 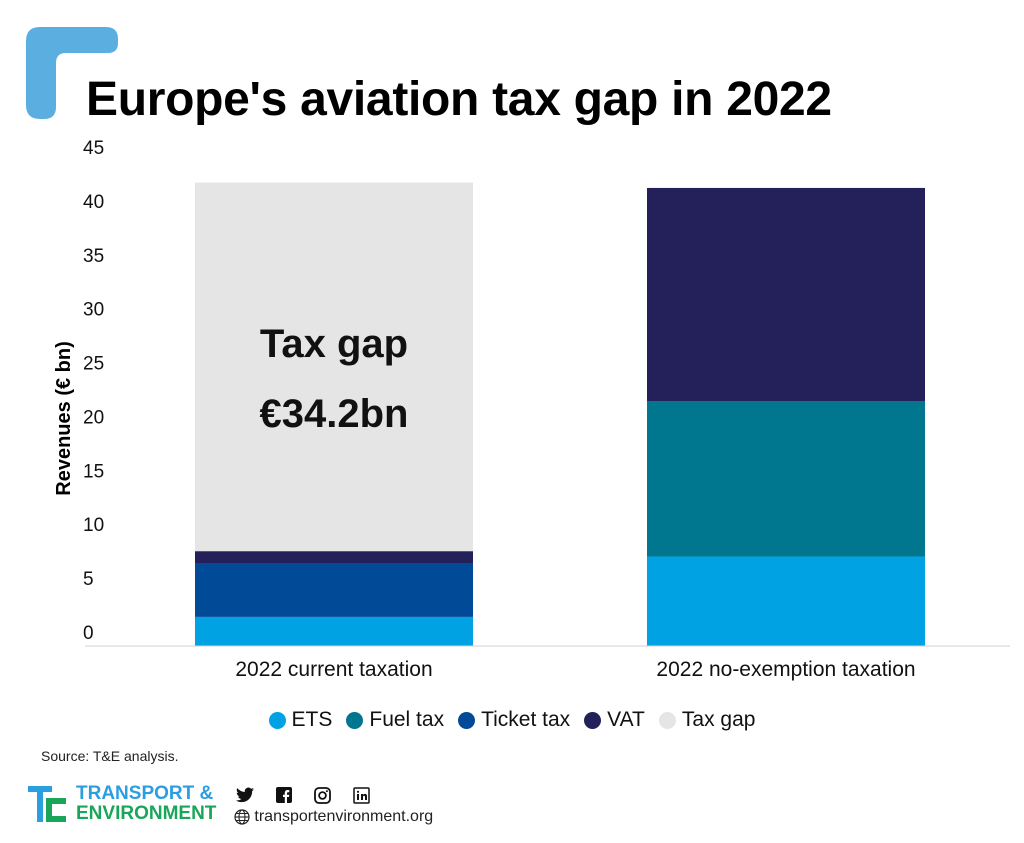 What do you see at coordinates (459, 99) in the screenshot?
I see `page-title: Europe's aviation tax gap in 2022` at bounding box center [459, 99].